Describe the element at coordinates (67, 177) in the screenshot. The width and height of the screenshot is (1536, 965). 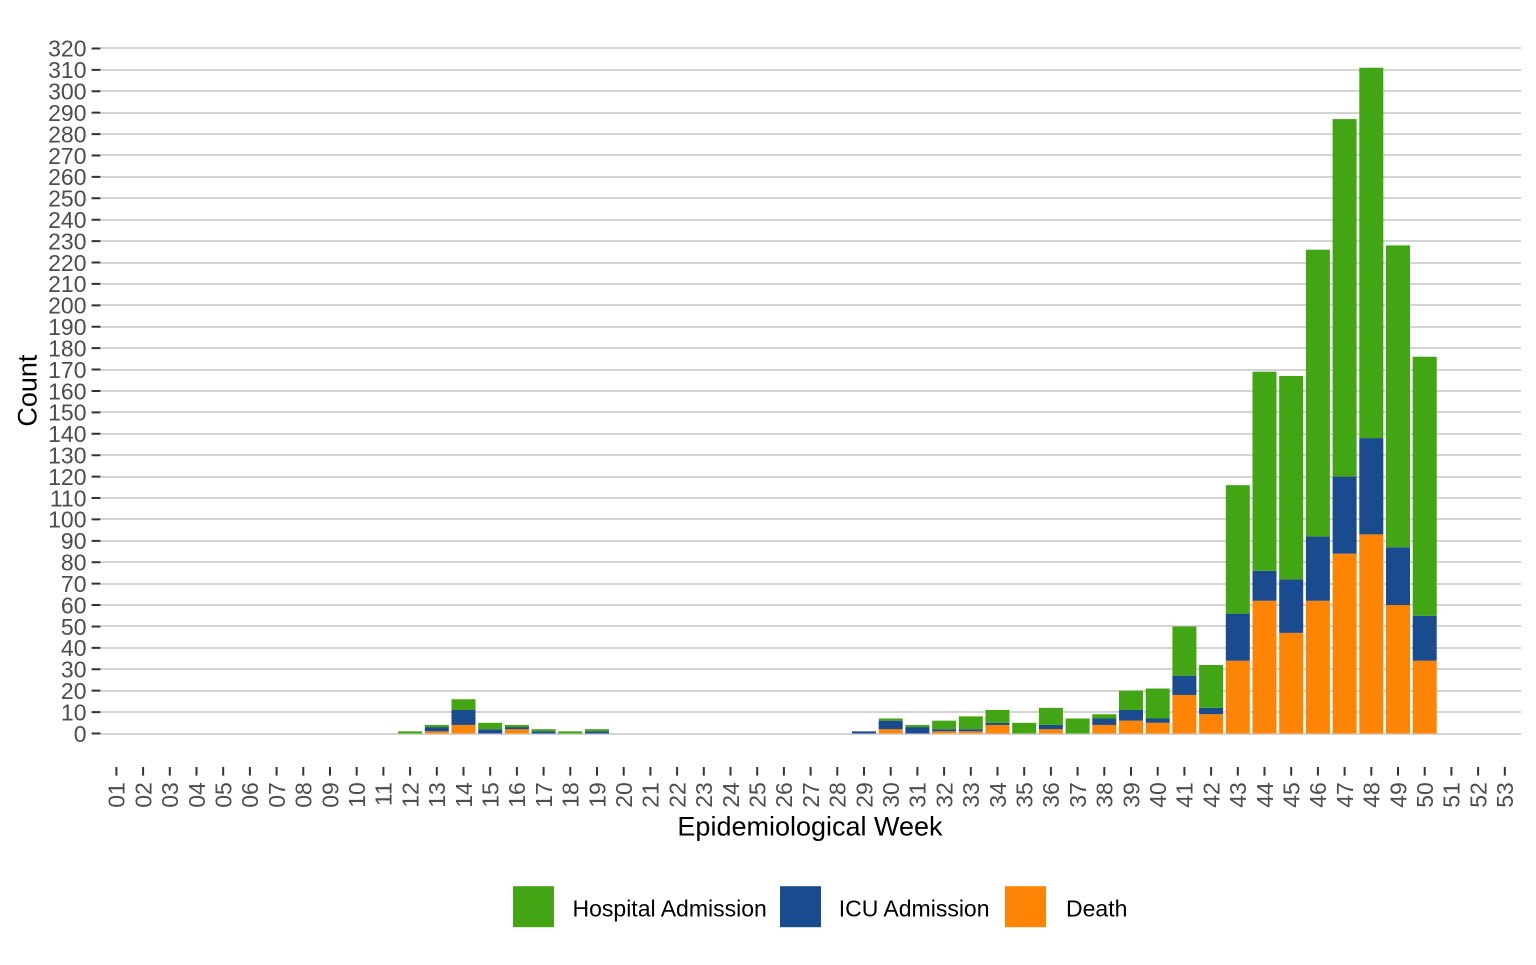
I see `svg-text: 260` at that location.